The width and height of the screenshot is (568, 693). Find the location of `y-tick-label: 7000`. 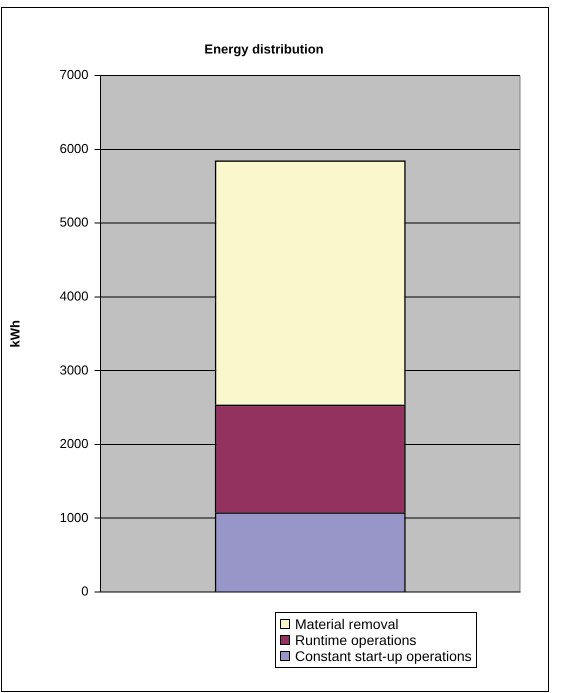

y-tick-label: 7000 is located at coordinates (74, 74).